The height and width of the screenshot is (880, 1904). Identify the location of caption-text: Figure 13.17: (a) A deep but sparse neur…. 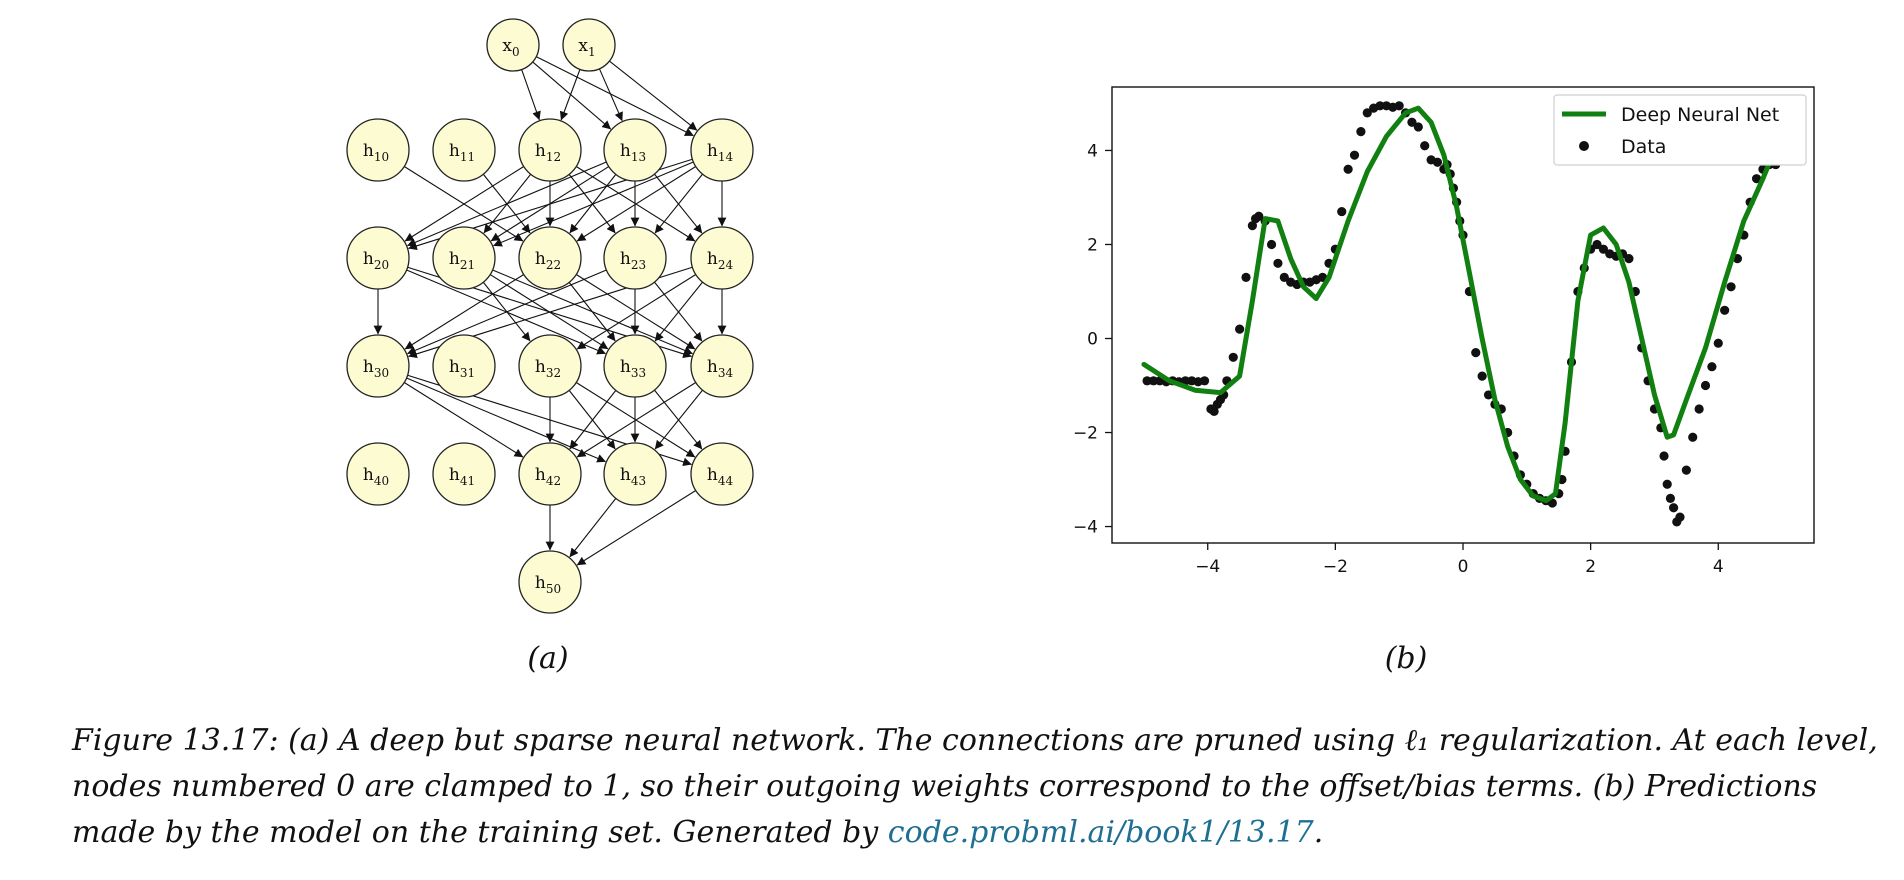
(975, 786).